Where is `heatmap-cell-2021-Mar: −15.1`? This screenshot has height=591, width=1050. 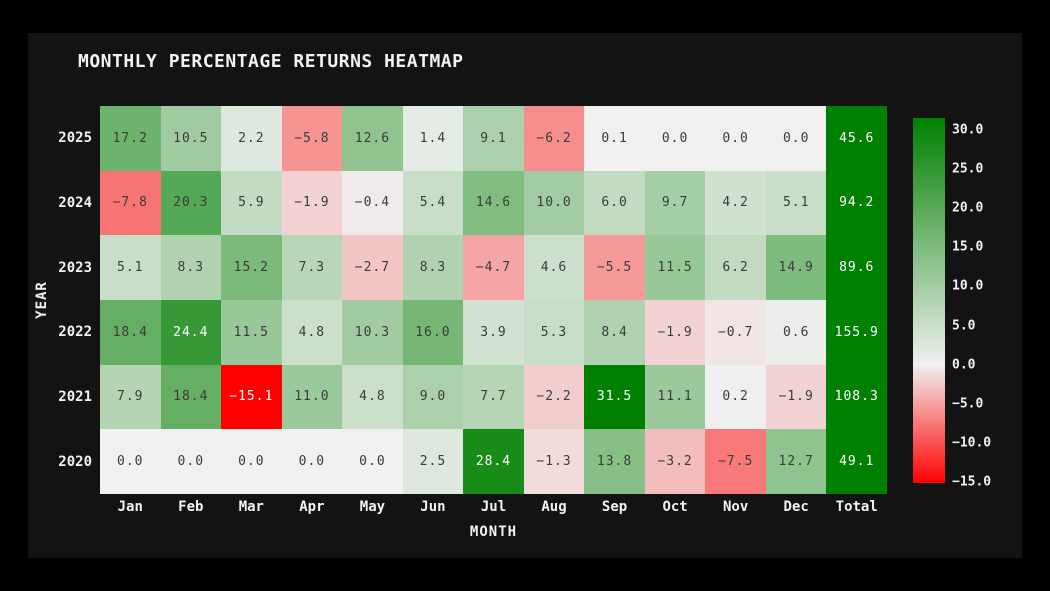 heatmap-cell-2021-Mar: −15.1 is located at coordinates (251, 397).